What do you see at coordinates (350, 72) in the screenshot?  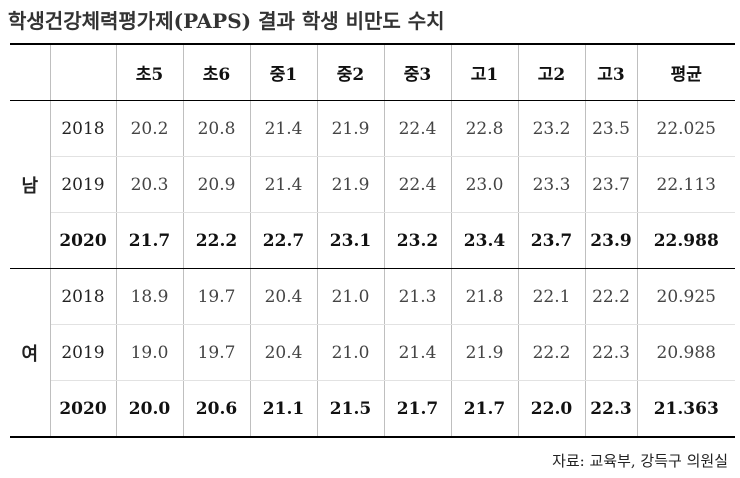 I see `header-cell: 중2` at bounding box center [350, 72].